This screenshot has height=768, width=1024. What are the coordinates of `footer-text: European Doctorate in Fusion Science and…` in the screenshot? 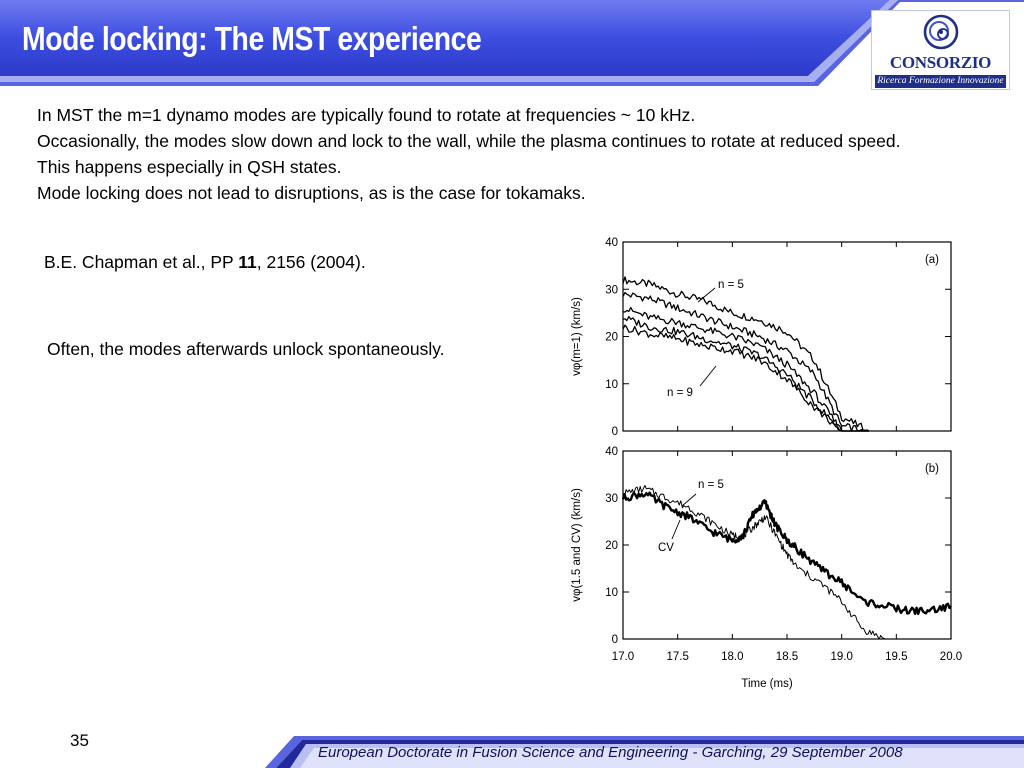 It's located at (610, 752).